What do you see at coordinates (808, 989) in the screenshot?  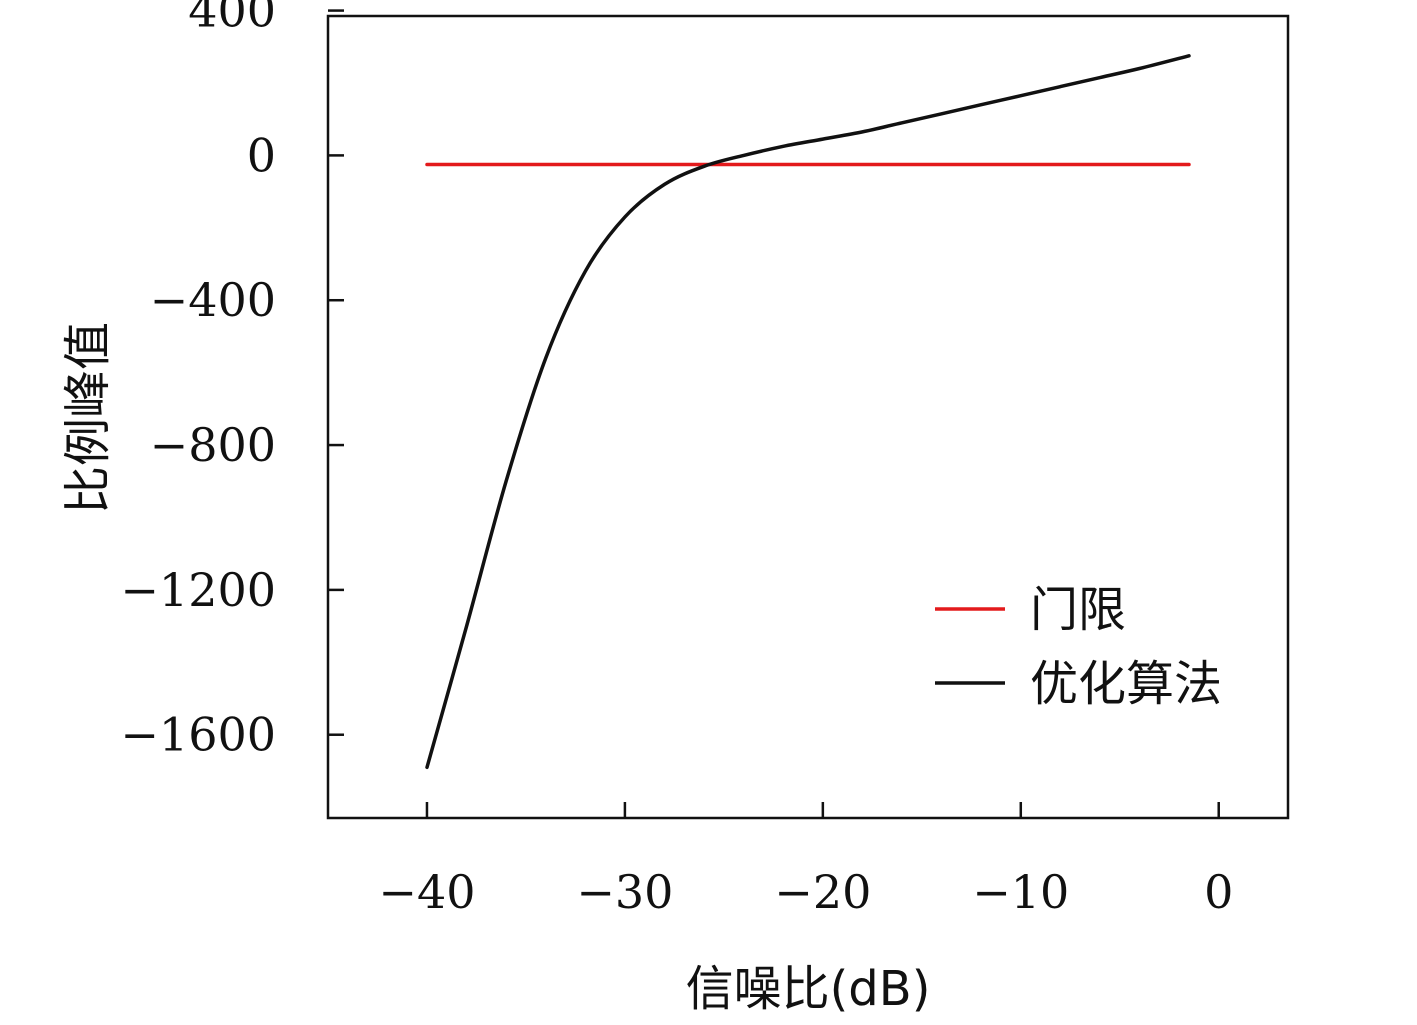 I see `x-axis-label: 信噪比(dB)` at bounding box center [808, 989].